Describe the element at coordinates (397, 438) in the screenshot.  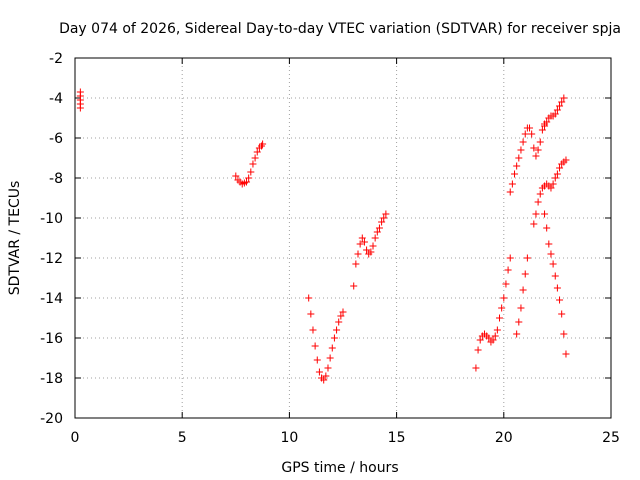
I see `x-tick-label: 15` at that location.